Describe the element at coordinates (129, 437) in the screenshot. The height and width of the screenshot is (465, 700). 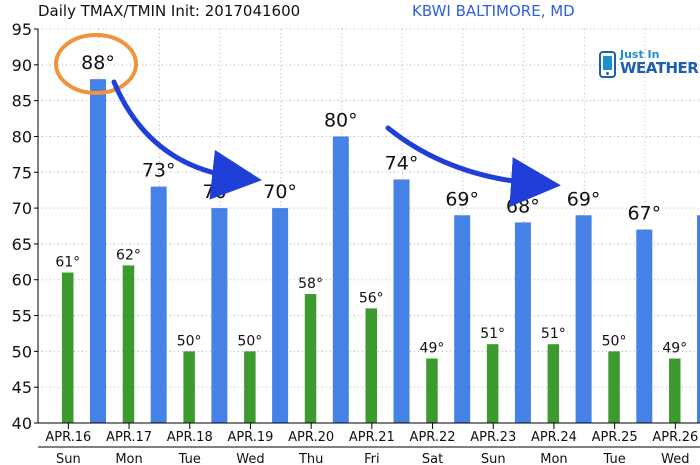
I see `date-label: APR.17` at that location.